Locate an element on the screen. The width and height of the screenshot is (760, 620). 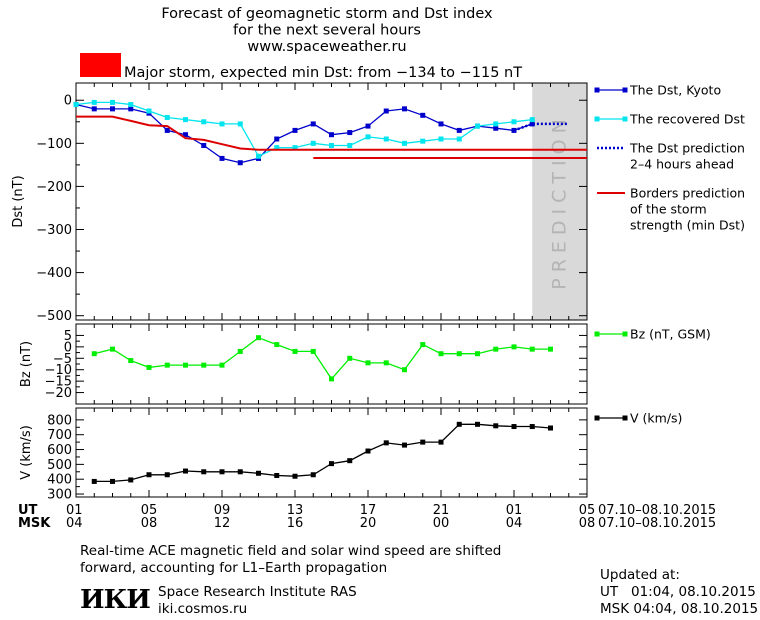
title-line-3: www.spaceweather.ru is located at coordinates (326, 47).